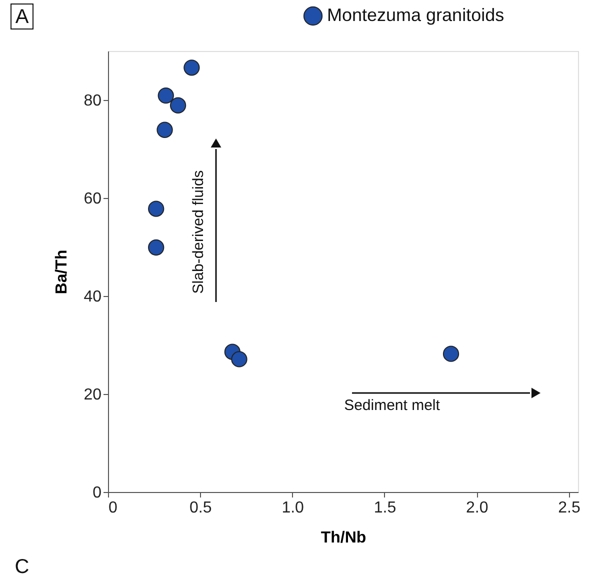  I want to click on y-tick-label: 60, so click(93, 199).